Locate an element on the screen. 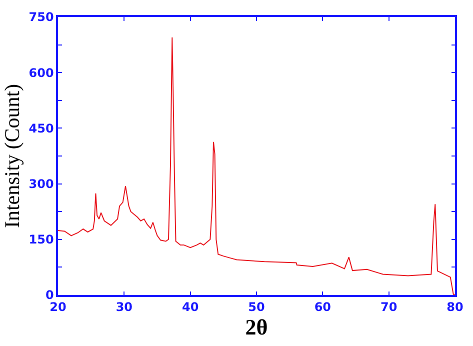 The width and height of the screenshot is (473, 346). x-tick-label: 40 is located at coordinates (190, 307).